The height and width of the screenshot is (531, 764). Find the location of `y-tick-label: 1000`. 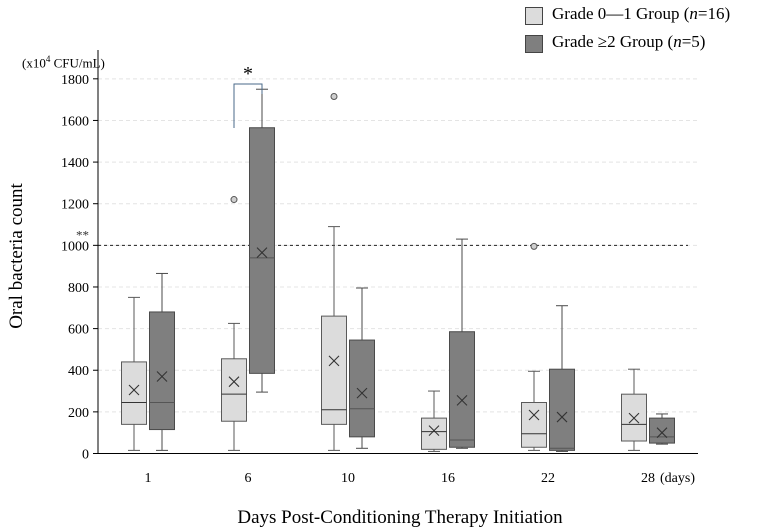

y-tick-label: 1000 is located at coordinates (75, 246).